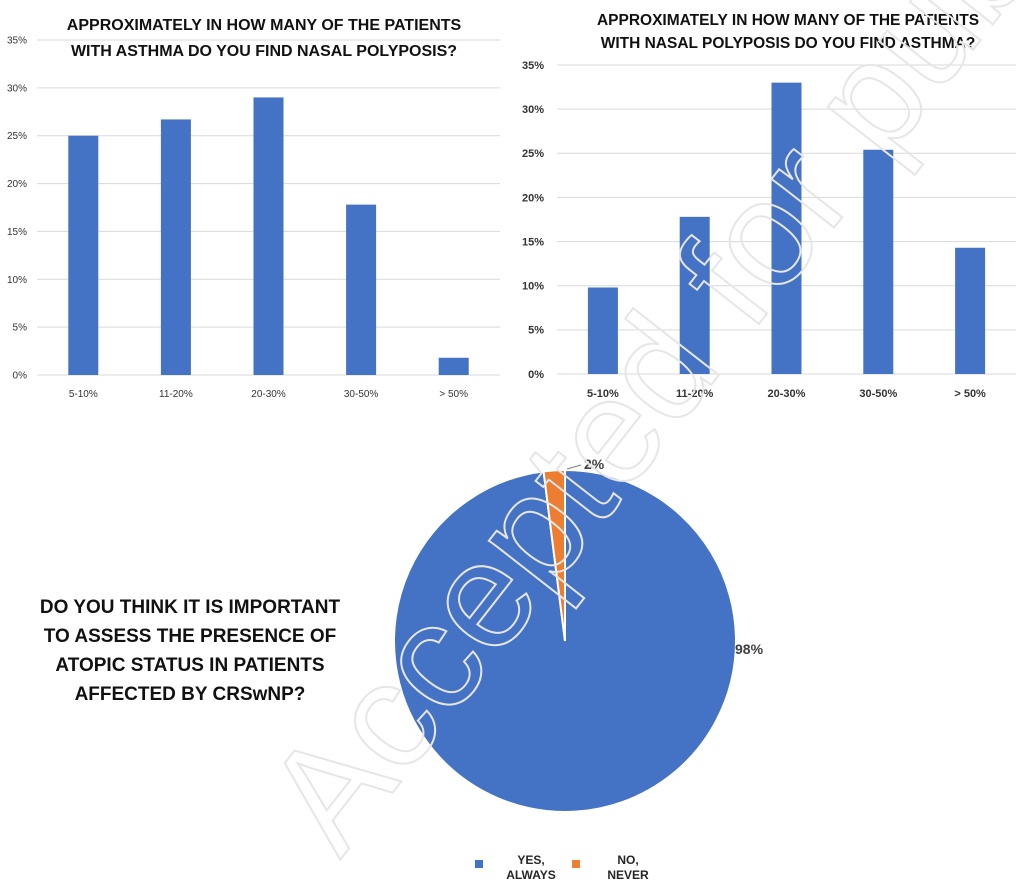 The image size is (1016, 894). What do you see at coordinates (574, 467) in the screenshot?
I see `pie-leader-line` at bounding box center [574, 467].